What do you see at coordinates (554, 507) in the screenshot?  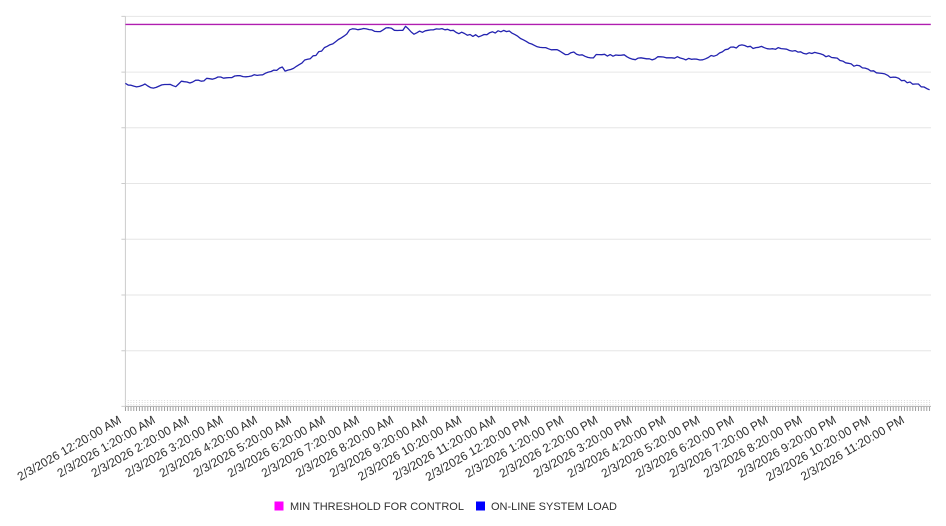 I see `svg-text: ON-LINE SYSTEM LOAD` at bounding box center [554, 507].